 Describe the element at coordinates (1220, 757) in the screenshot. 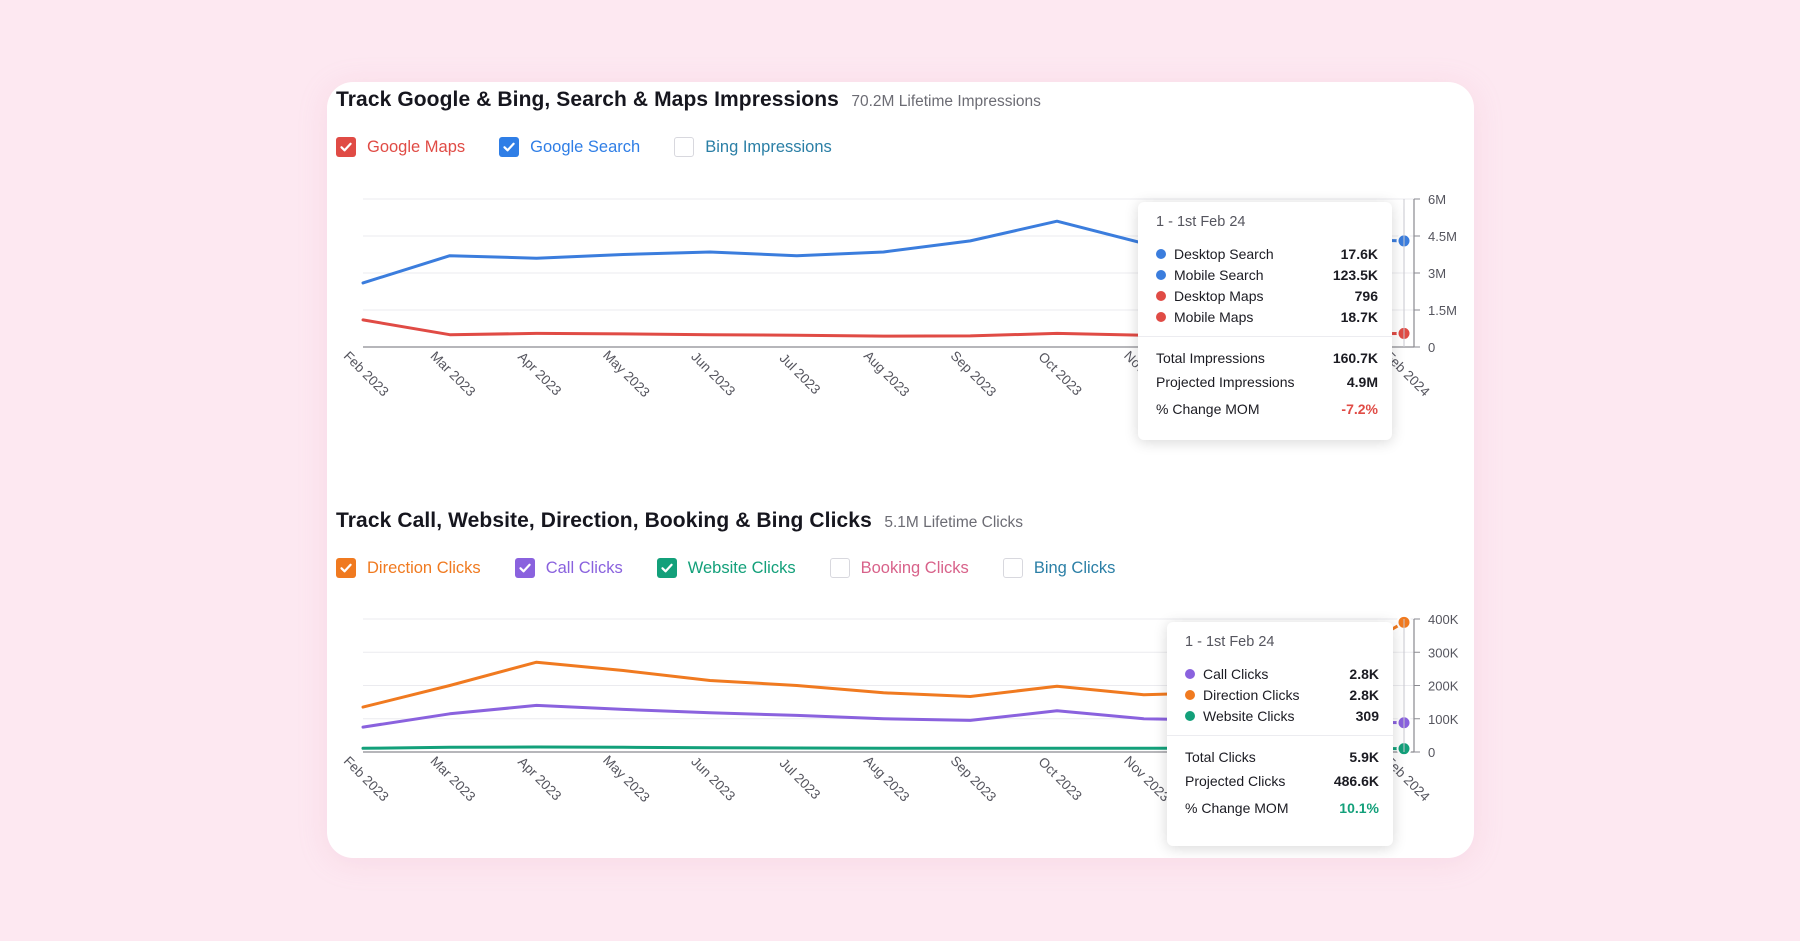

I see `tooltip-total-label: Total Clicks` at that location.